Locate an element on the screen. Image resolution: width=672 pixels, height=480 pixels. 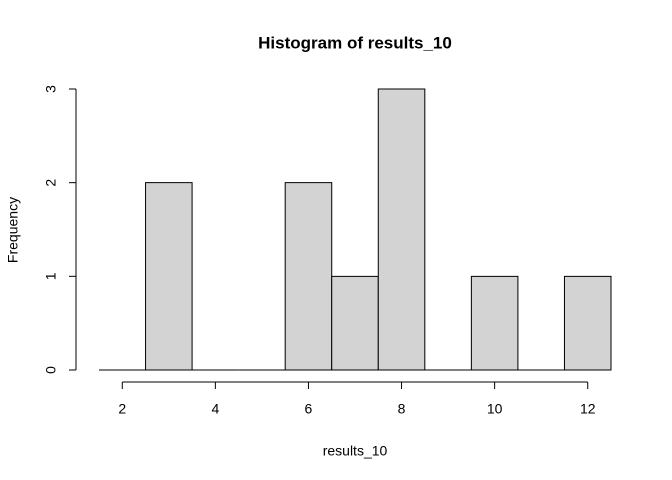
y-tick-label: 0 is located at coordinates (51, 370).